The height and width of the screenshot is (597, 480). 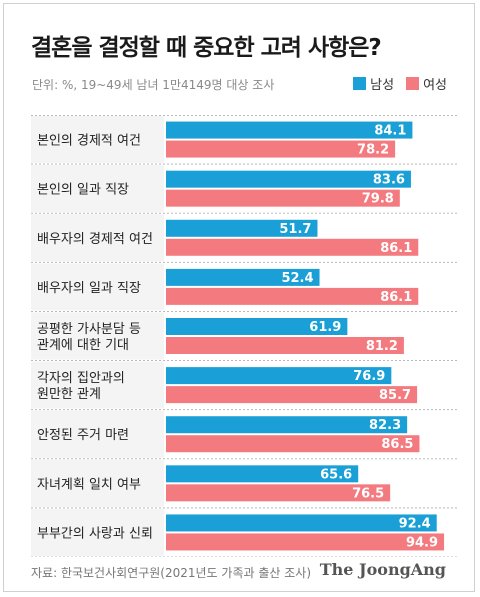 What do you see at coordinates (206, 48) in the screenshot?
I see `chart-title: 결혼을 결정할 때 중요한 고려 사항은?` at bounding box center [206, 48].